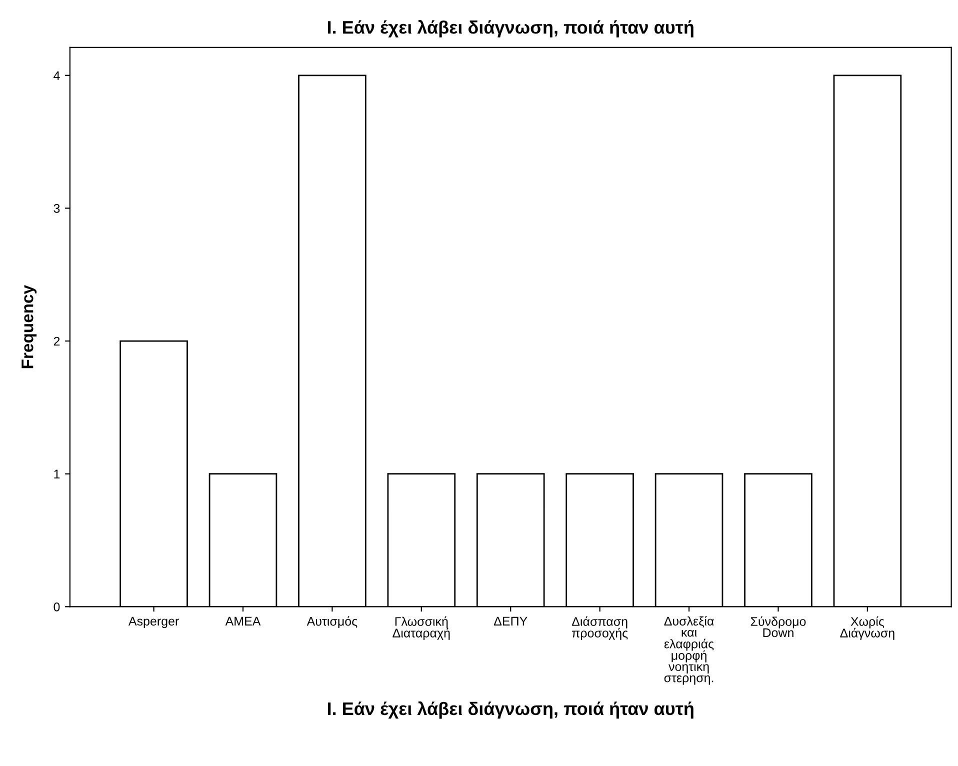  What do you see at coordinates (511, 621) in the screenshot?
I see `x-tick-label: ΔΕΠΥ` at bounding box center [511, 621].